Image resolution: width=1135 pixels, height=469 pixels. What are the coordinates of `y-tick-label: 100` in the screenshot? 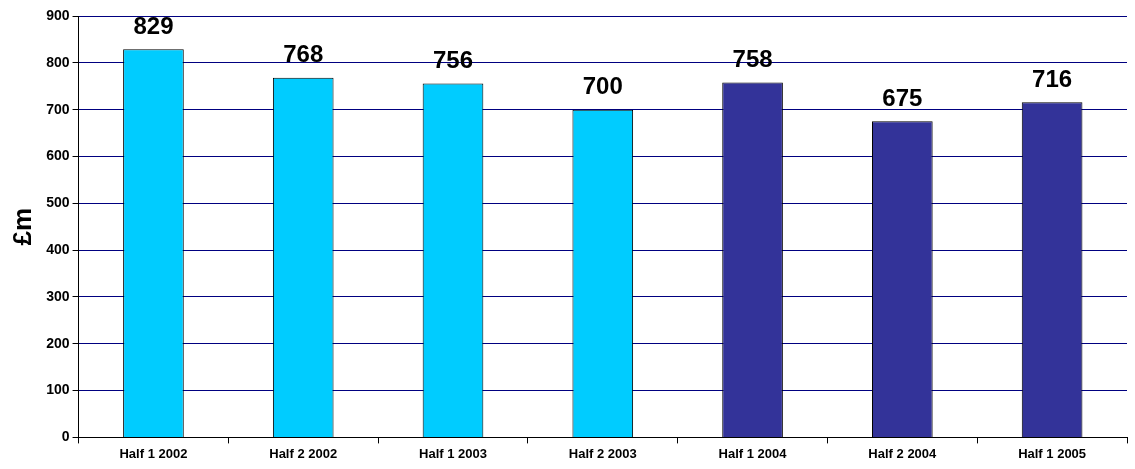 It's located at (58, 389).